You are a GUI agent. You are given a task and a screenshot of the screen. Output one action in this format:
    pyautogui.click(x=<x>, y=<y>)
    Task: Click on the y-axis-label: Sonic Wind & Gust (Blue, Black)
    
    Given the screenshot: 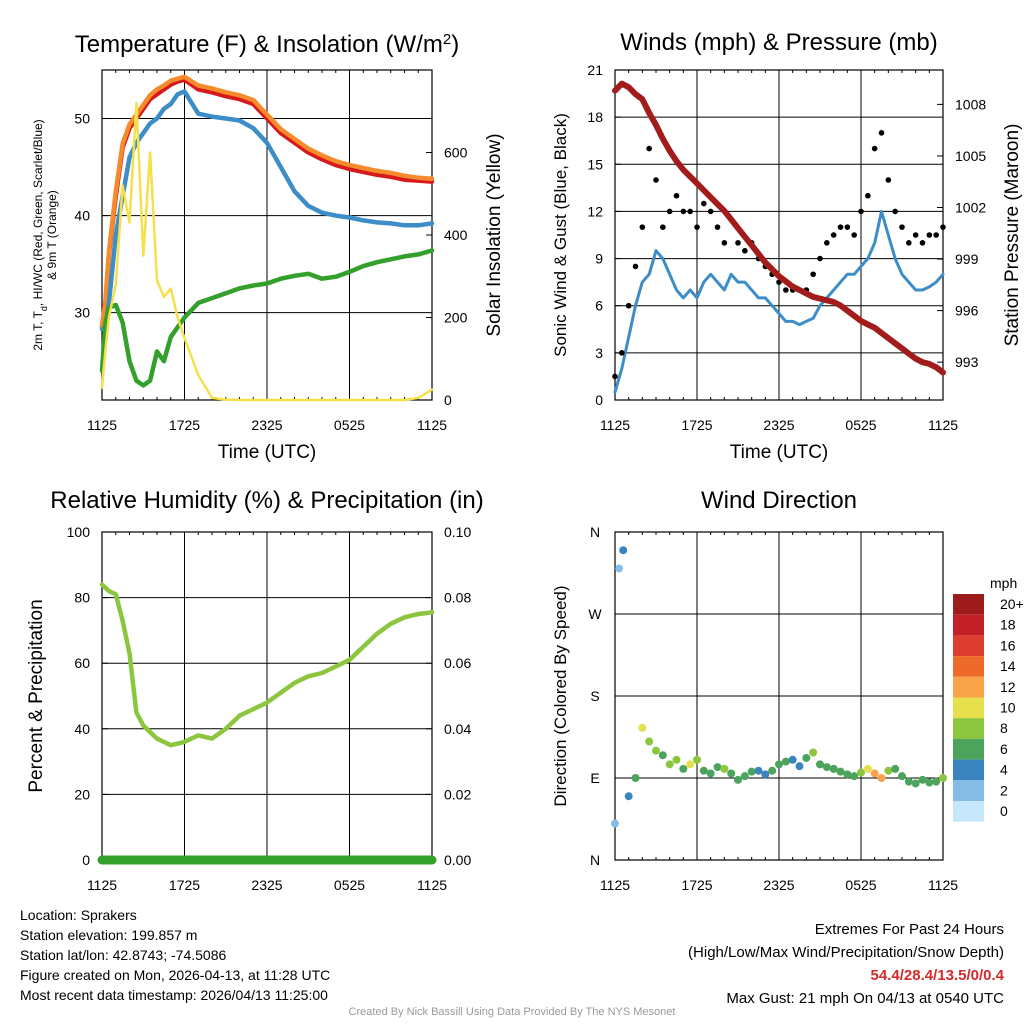 What is the action you would take?
    pyautogui.click(x=560, y=235)
    